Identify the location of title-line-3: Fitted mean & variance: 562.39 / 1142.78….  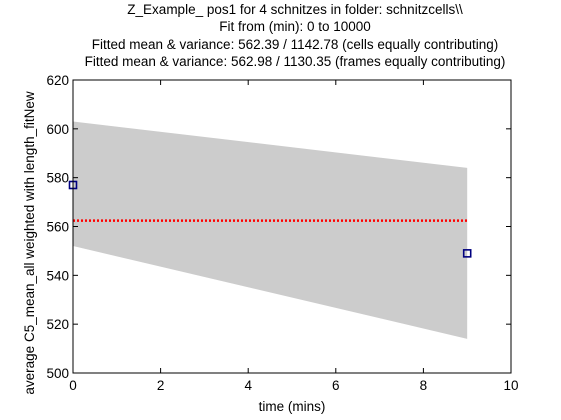
(295, 44).